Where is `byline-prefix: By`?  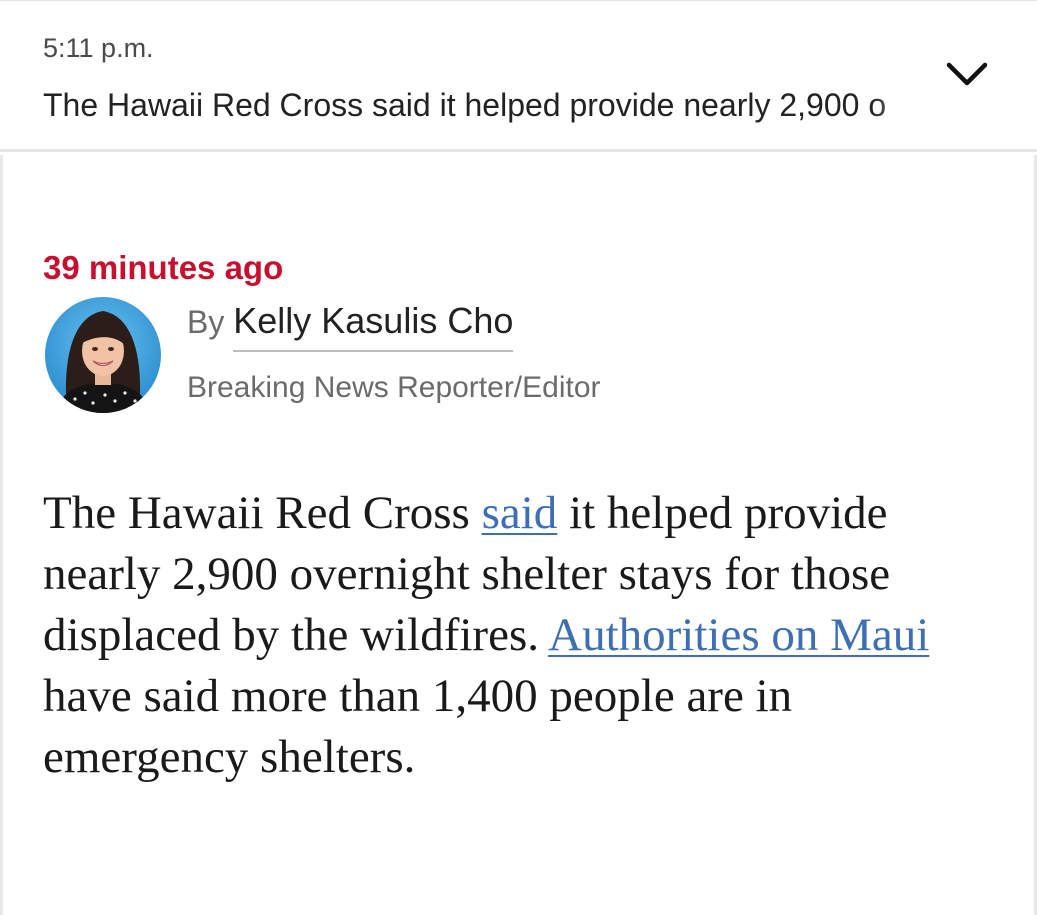
byline-prefix: By is located at coordinates (206, 322).